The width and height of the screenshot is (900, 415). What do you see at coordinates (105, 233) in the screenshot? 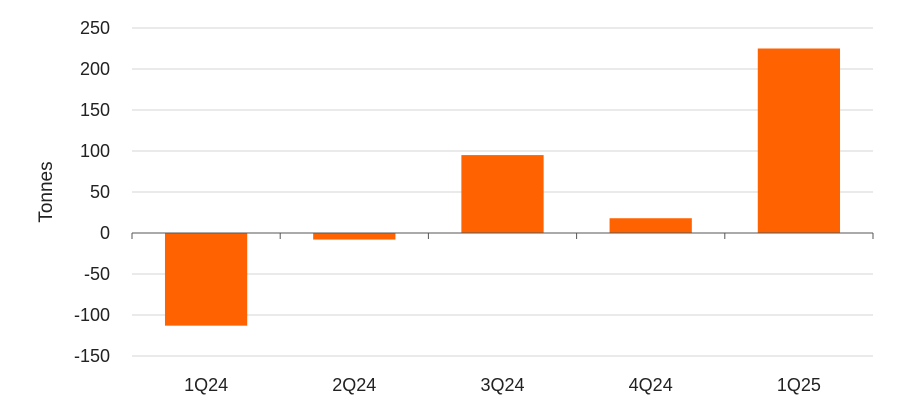
I see `y-tick-label: 0` at bounding box center [105, 233].